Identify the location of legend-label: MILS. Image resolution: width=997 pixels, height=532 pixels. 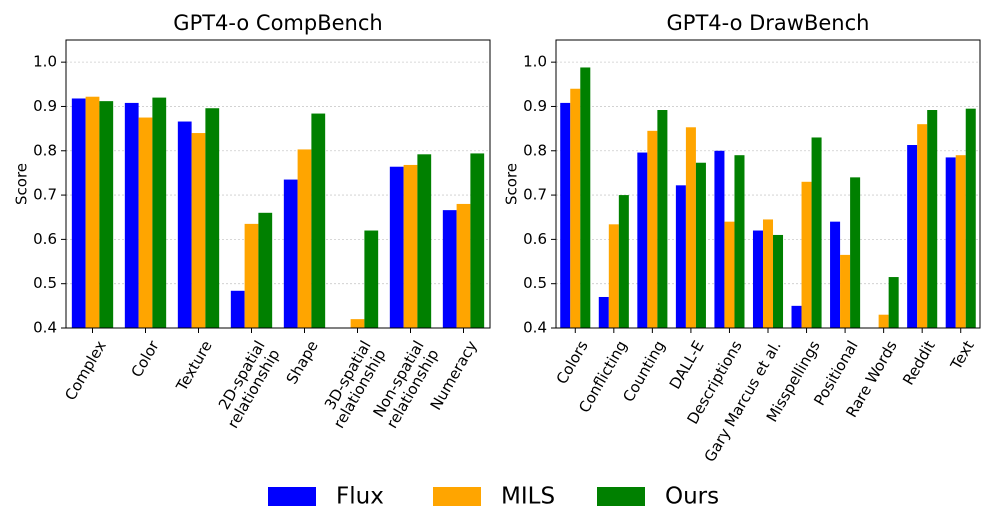
(528, 497).